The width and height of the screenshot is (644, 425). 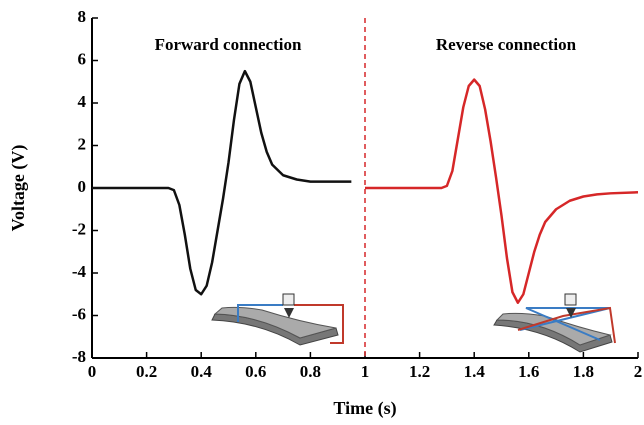 I want to click on y-tick-label: 2, so click(x=82, y=143).